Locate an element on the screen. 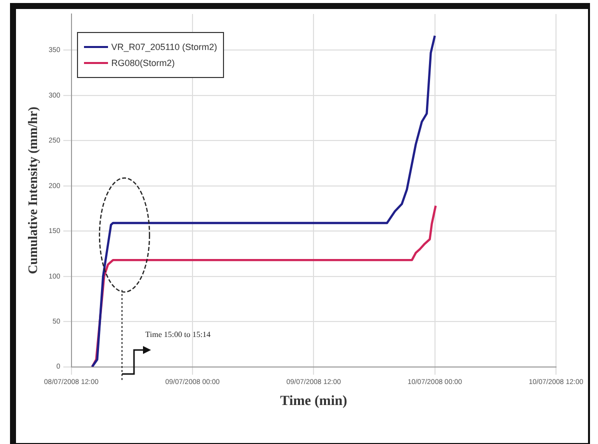 Image resolution: width=598 pixels, height=444 pixels. y-axis-title: Cumulative Intensity (mm/hr) is located at coordinates (32, 190).